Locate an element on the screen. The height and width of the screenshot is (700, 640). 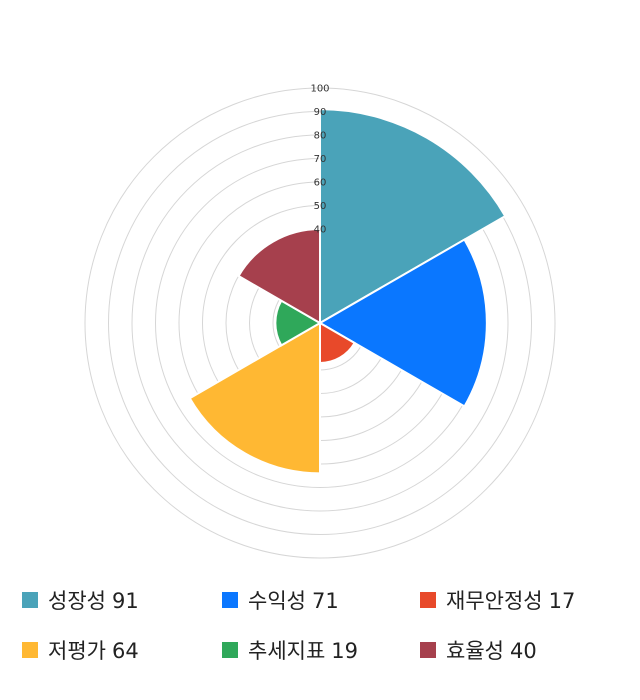
legend-item-4: 추세지표 19 is located at coordinates (290, 650).